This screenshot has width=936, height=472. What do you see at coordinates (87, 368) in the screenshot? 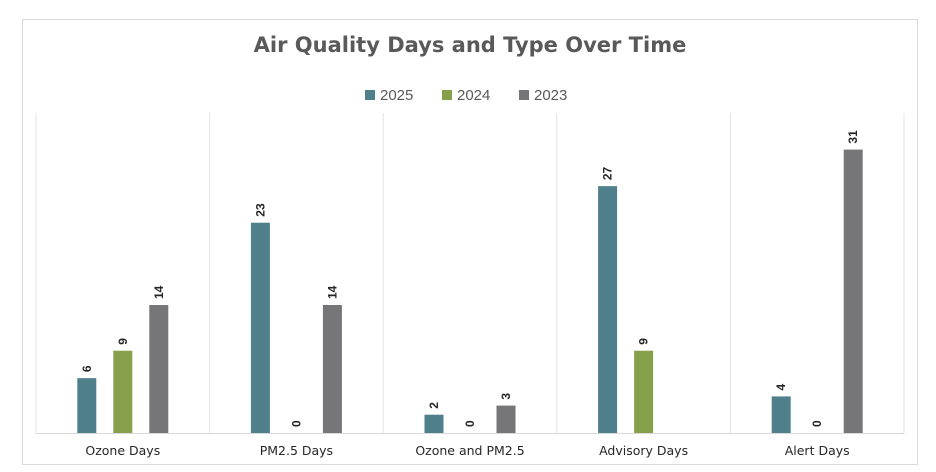
I see `data-label-2025-ozone-days: 6` at bounding box center [87, 368].